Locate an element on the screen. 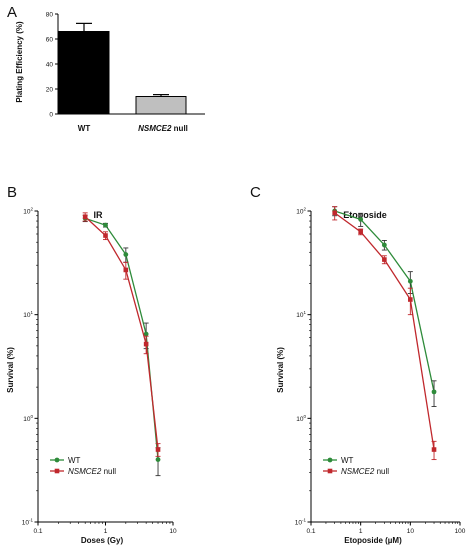  panel-c-y-tick-label: 10⁰ is located at coordinates (301, 418).